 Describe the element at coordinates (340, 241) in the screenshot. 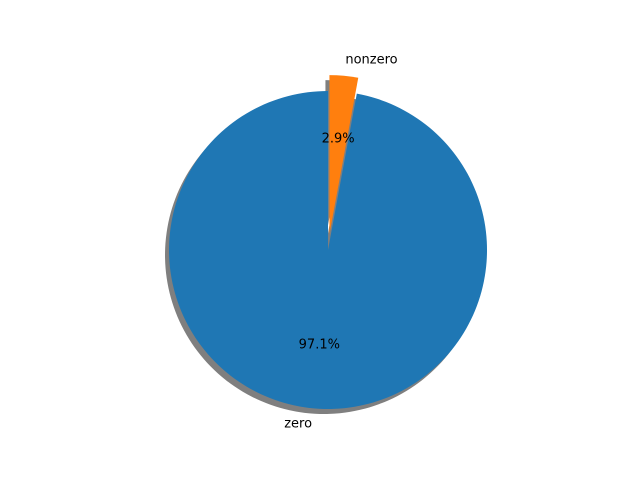

I see `pie-label-layer: zero 97.1% nonzero 2.9%` at that location.